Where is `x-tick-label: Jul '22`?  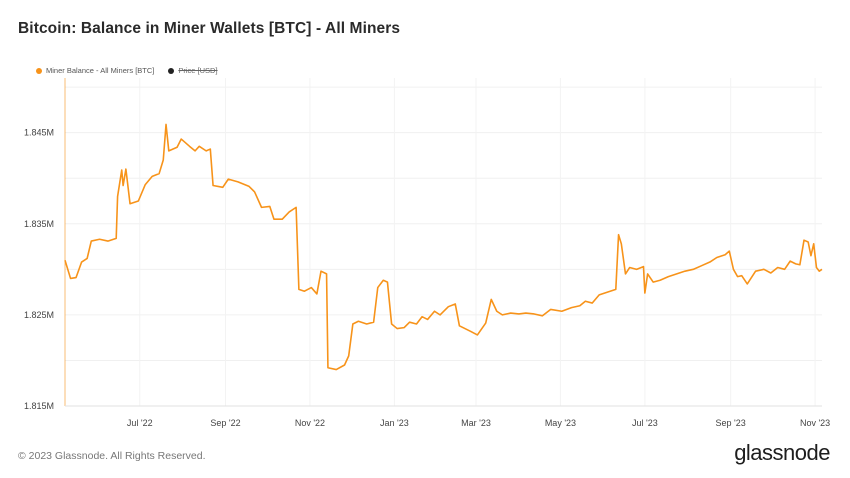 x-tick-label: Jul '22 is located at coordinates (140, 423).